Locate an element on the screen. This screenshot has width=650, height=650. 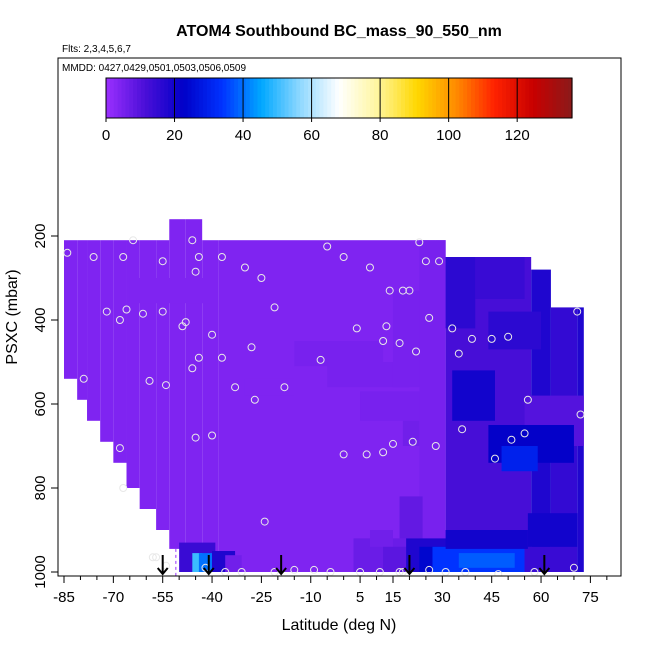
x-tick-label: -70 is located at coordinates (114, 597).